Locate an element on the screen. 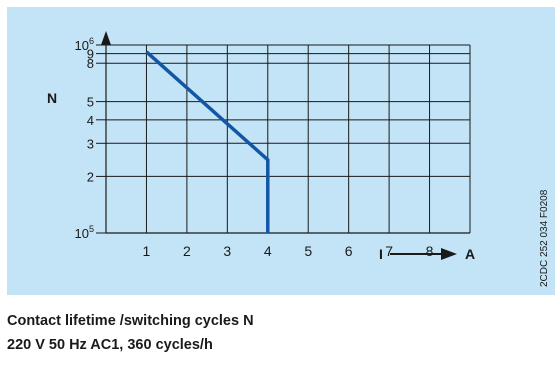  series is located at coordinates (207, 142).